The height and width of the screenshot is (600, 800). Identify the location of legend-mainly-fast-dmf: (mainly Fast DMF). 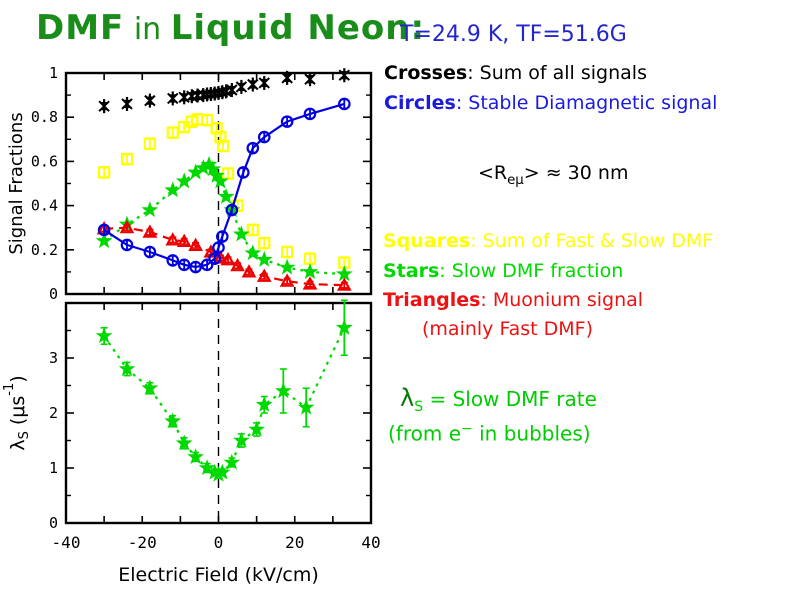
(508, 329).